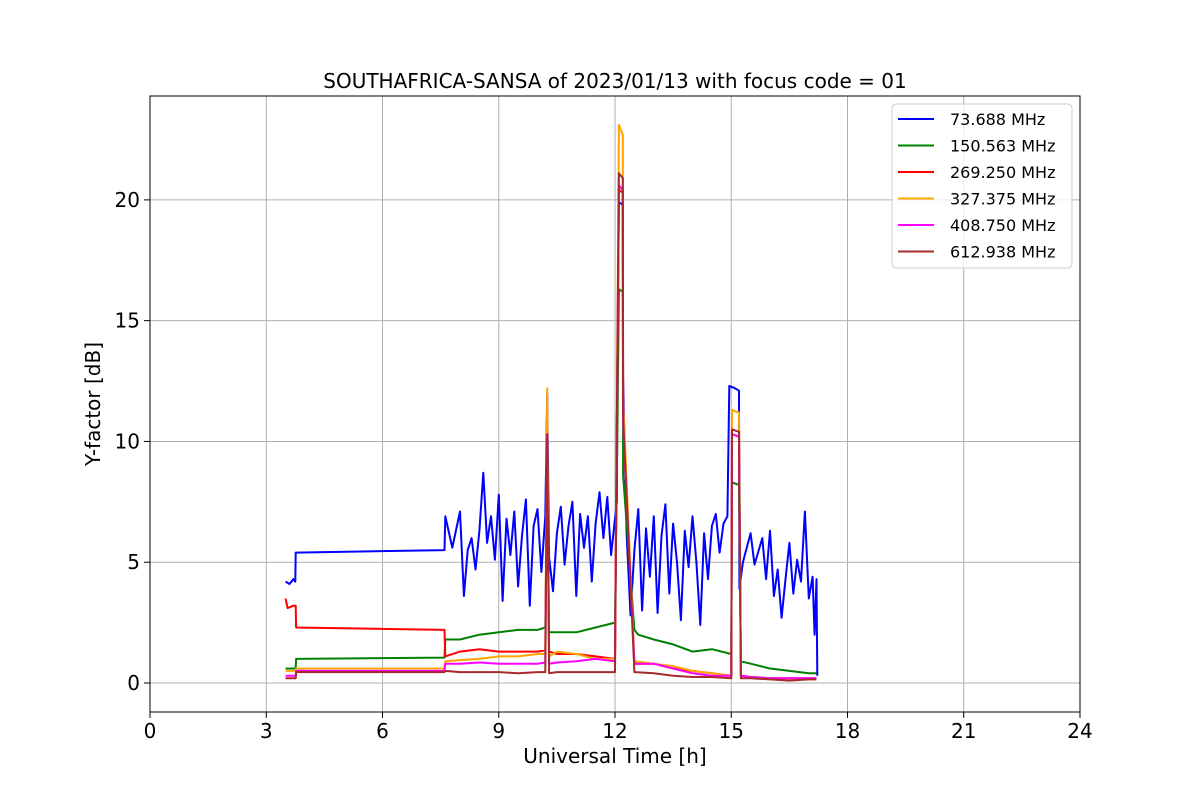  What do you see at coordinates (127, 441) in the screenshot?
I see `y-tick-label: 10` at bounding box center [127, 441].